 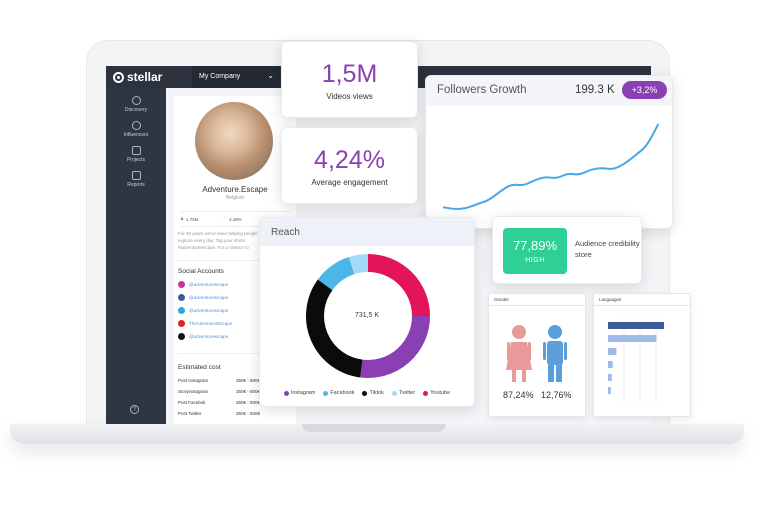 I want to click on help-icon: ?, so click(x=134, y=409).